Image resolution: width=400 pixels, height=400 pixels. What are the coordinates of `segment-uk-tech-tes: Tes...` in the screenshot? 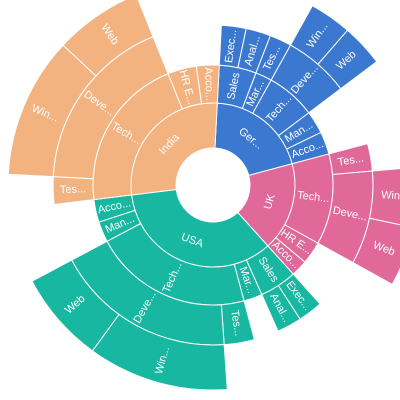 It's located at (350, 159).